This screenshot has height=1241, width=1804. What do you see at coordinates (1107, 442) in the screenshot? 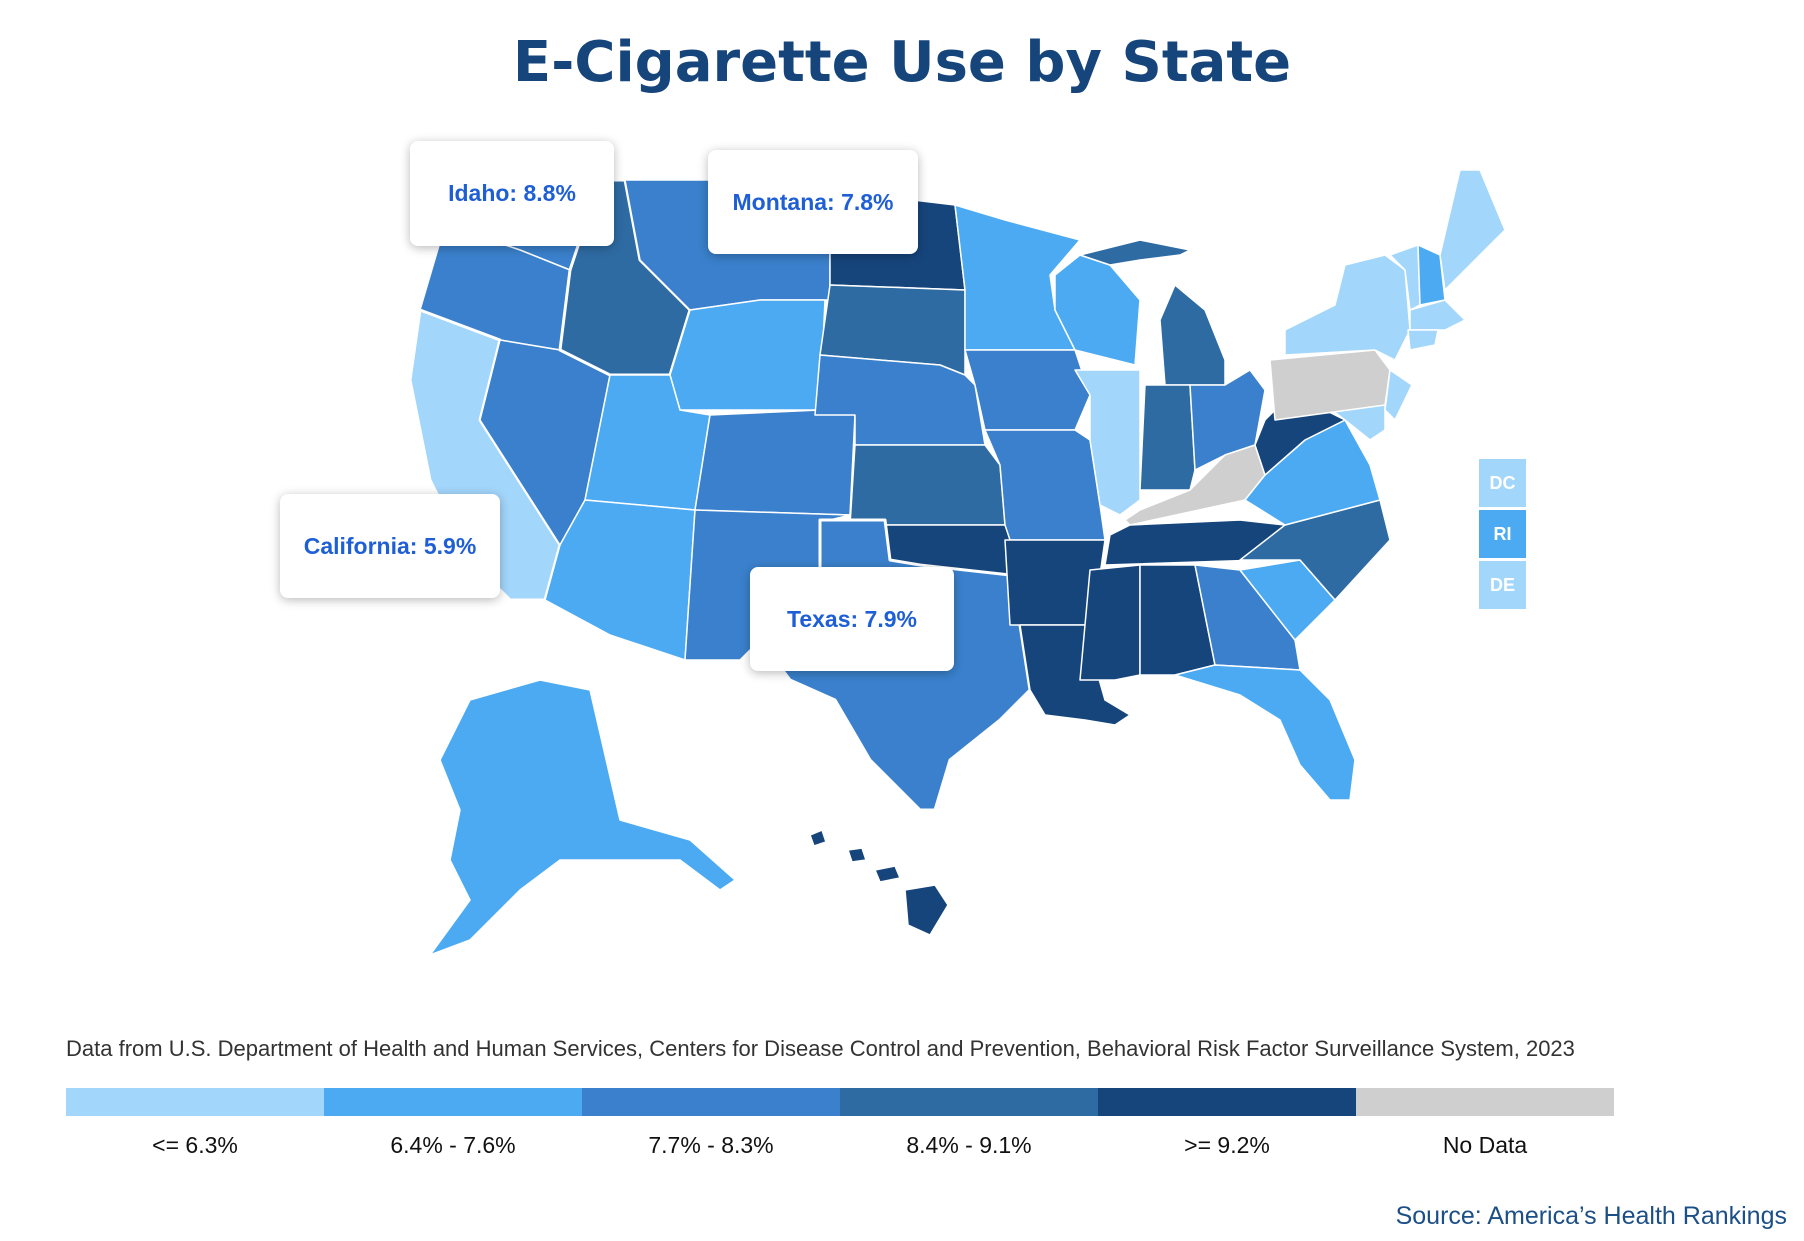
I see `state-illinois` at bounding box center [1107, 442].